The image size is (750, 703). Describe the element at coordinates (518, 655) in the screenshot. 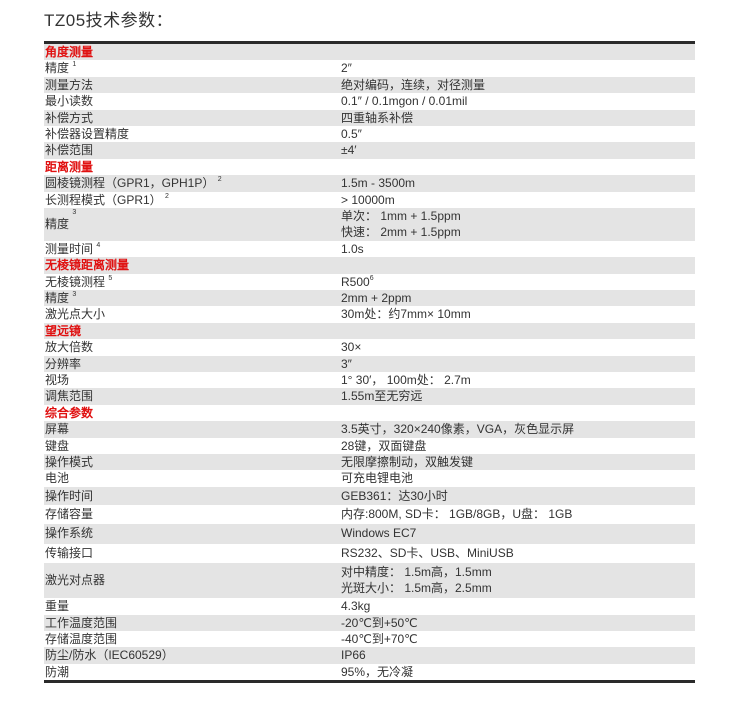

I see `spec-value: IP66` at that location.